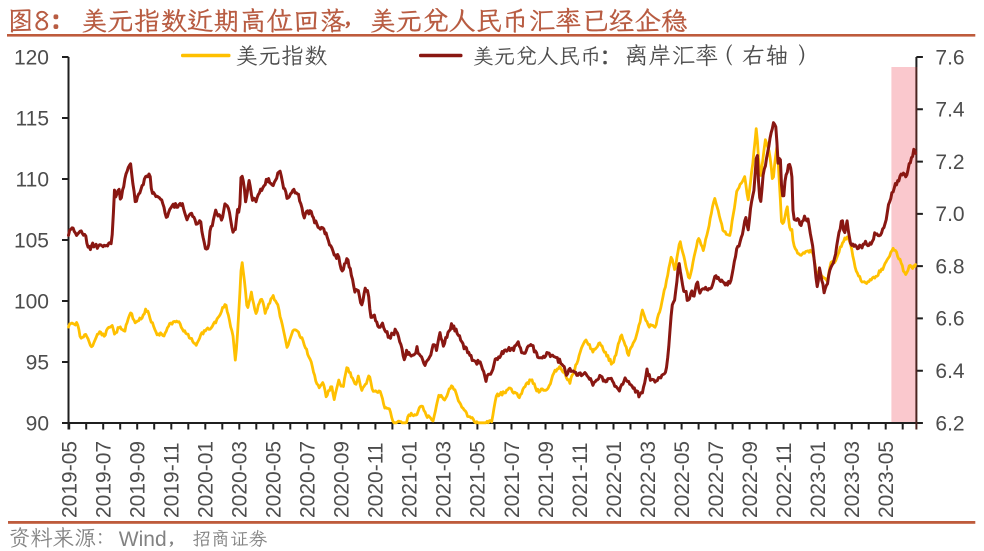 The image size is (984, 551). What do you see at coordinates (410, 479) in the screenshot?
I see `svg-text: 2021-01` at bounding box center [410, 479].